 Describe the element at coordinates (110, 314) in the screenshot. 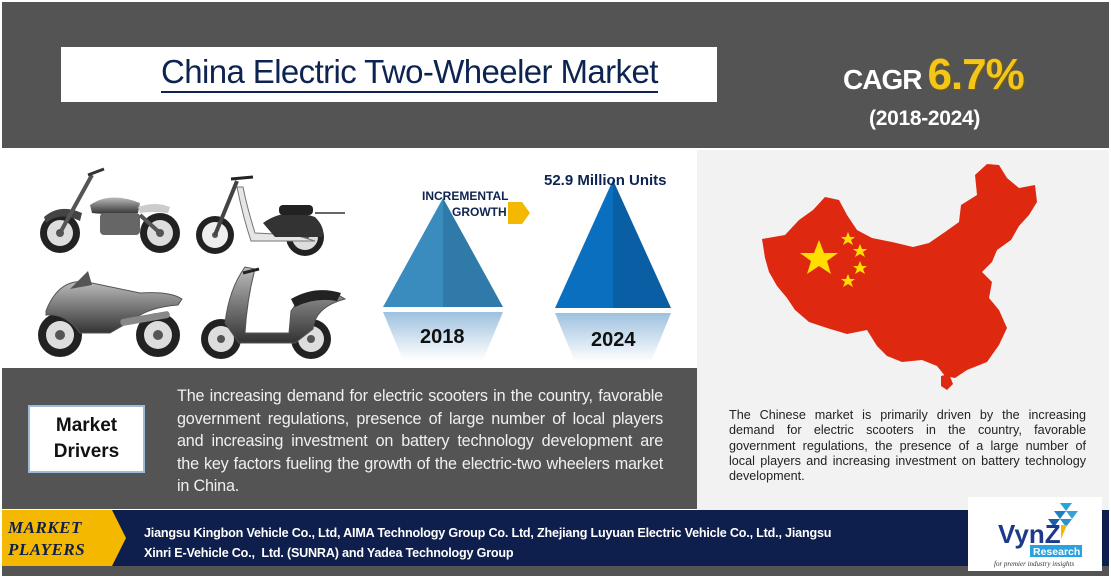

I see `sport-motorcycle-icon` at that location.